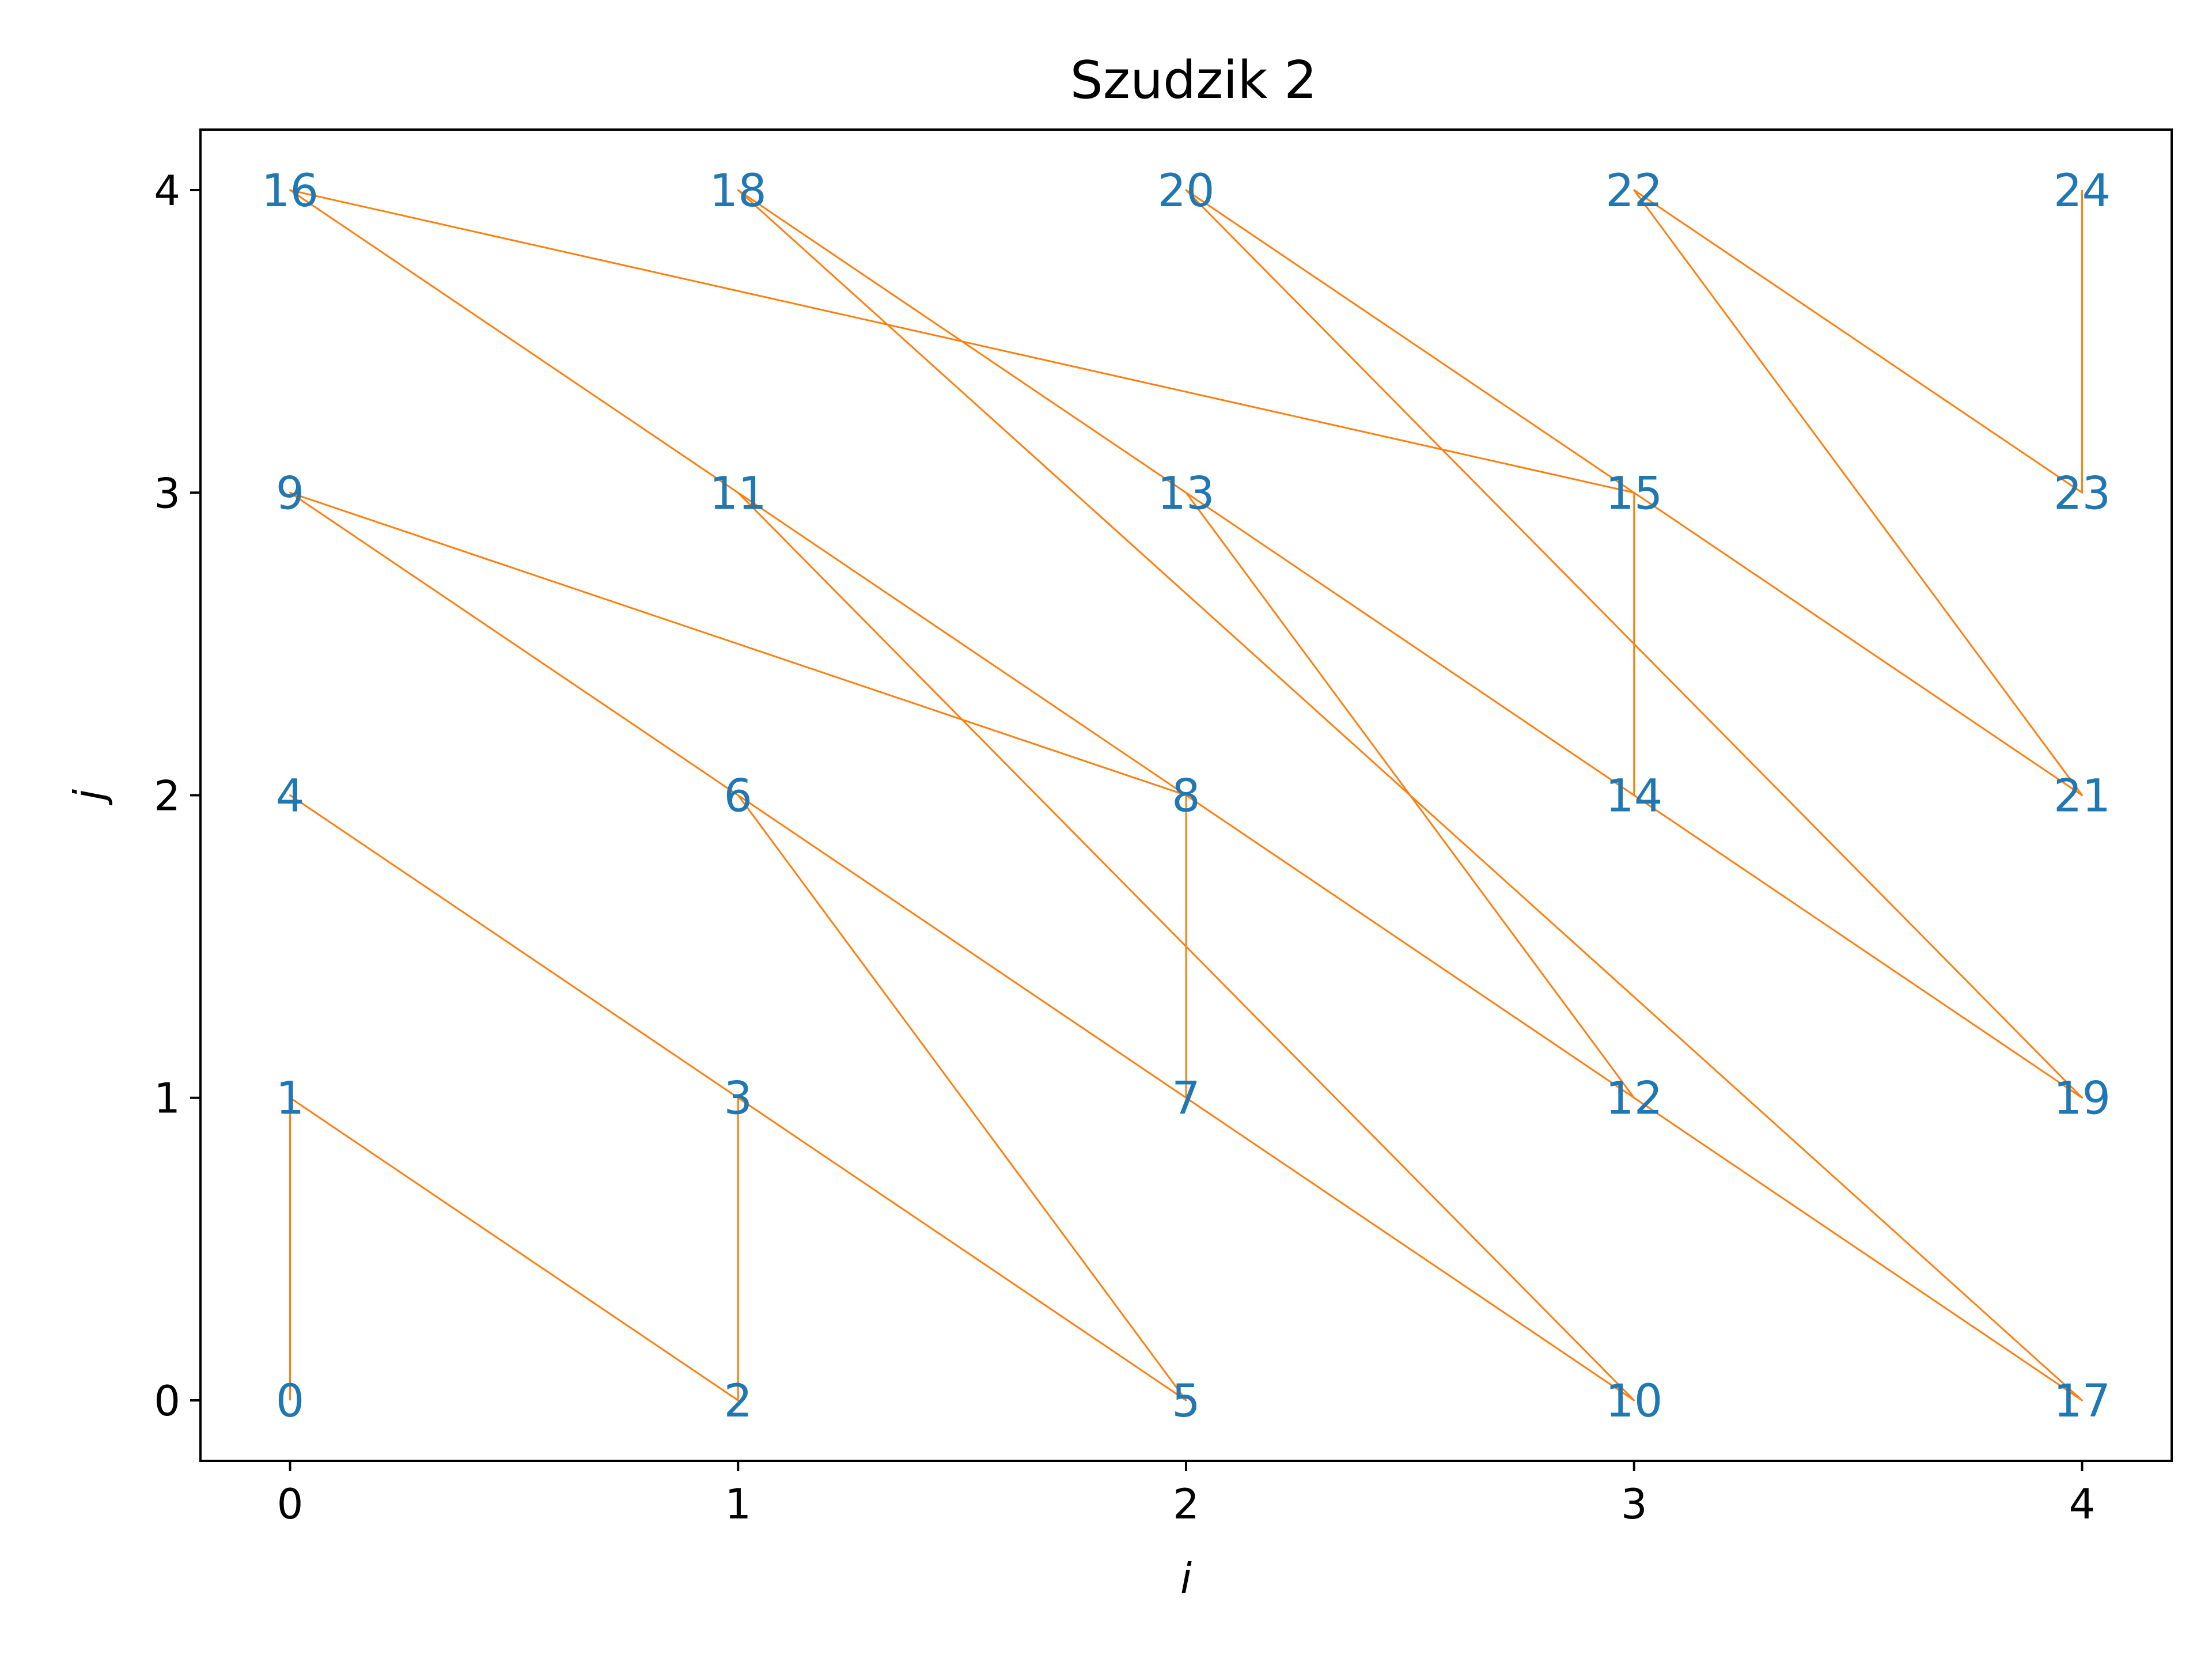 The width and height of the screenshot is (2212, 1659). What do you see at coordinates (167, 190) in the screenshot?
I see `y-tick-label-4: 4` at bounding box center [167, 190].